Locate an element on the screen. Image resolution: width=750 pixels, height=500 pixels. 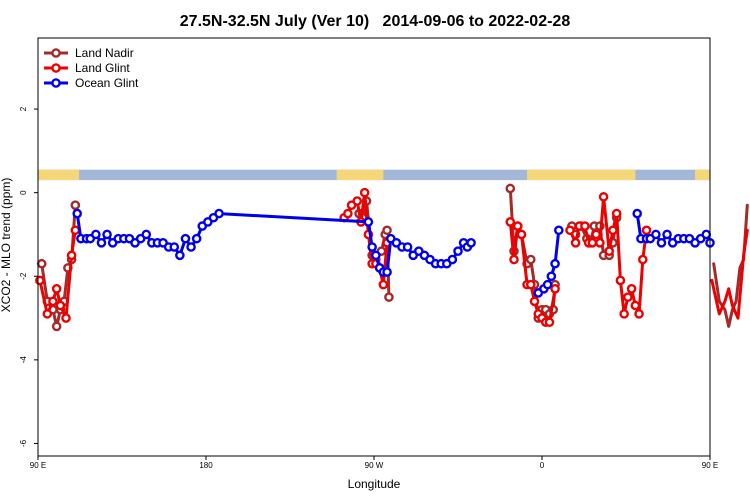
y-tick-label: -4 is located at coordinates (23, 360).